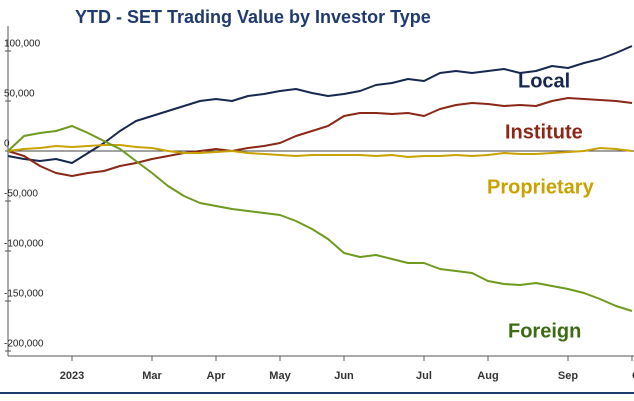 The width and height of the screenshot is (634, 401). What do you see at coordinates (541, 187) in the screenshot?
I see `series-label: Proprietary` at bounding box center [541, 187].